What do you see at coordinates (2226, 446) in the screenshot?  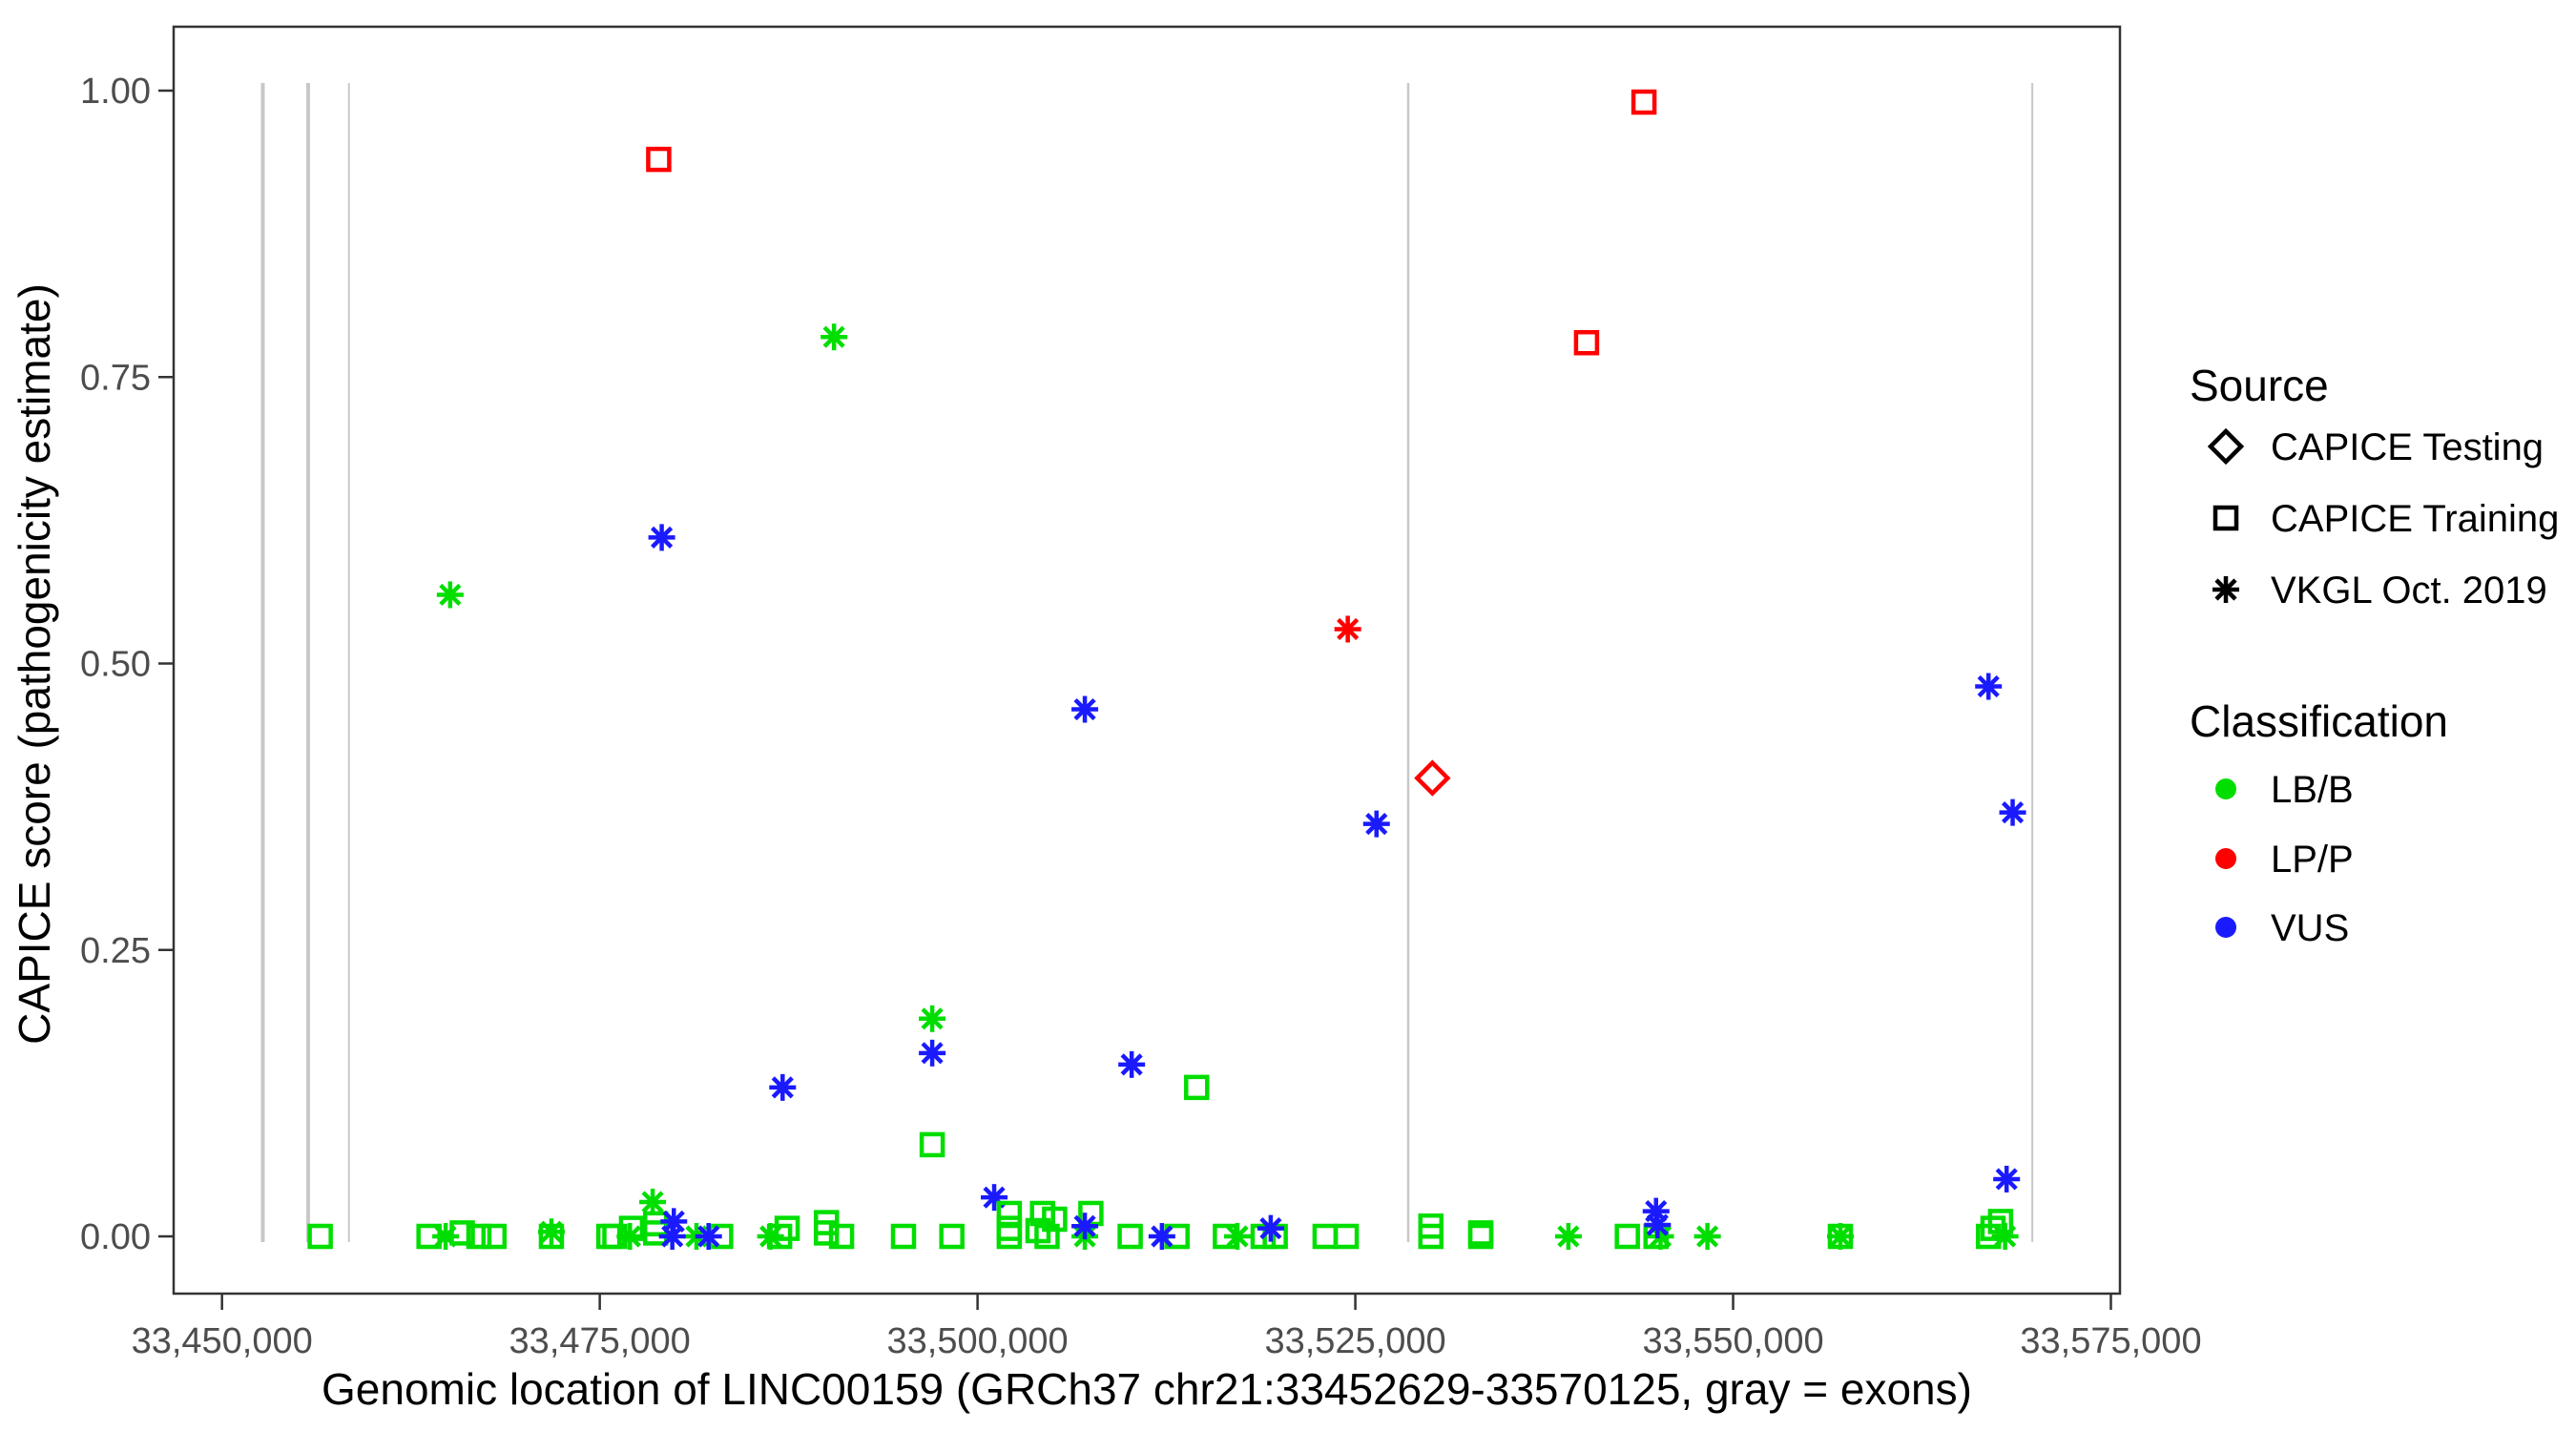 I see `legend-diamond-icon` at bounding box center [2226, 446].